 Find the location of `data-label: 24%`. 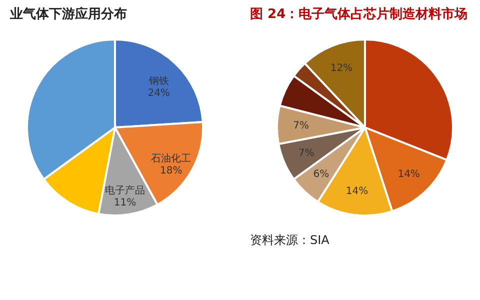

data-label: 24% is located at coordinates (159, 93).